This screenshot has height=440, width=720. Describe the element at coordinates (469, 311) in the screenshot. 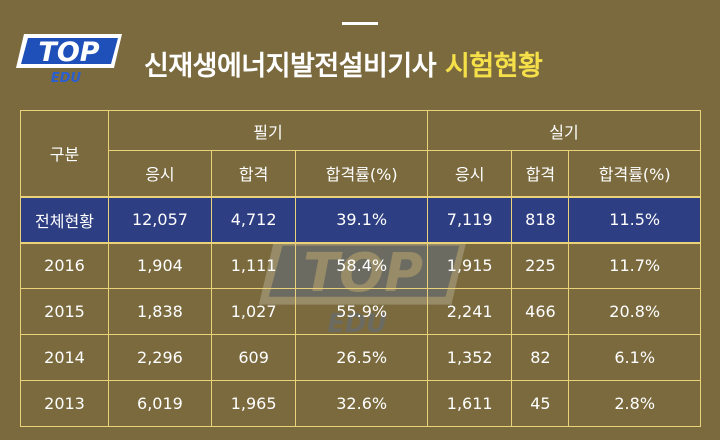

I see `table-cell: 2,241` at that location.